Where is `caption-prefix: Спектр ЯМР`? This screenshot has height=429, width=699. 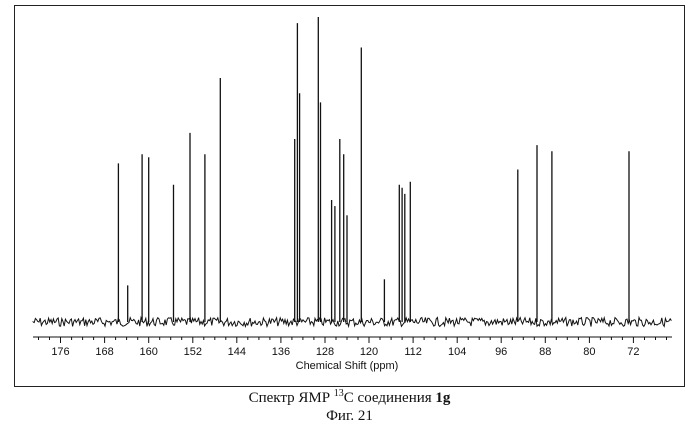 caption-prefix: Спектр ЯМР is located at coordinates (291, 398).